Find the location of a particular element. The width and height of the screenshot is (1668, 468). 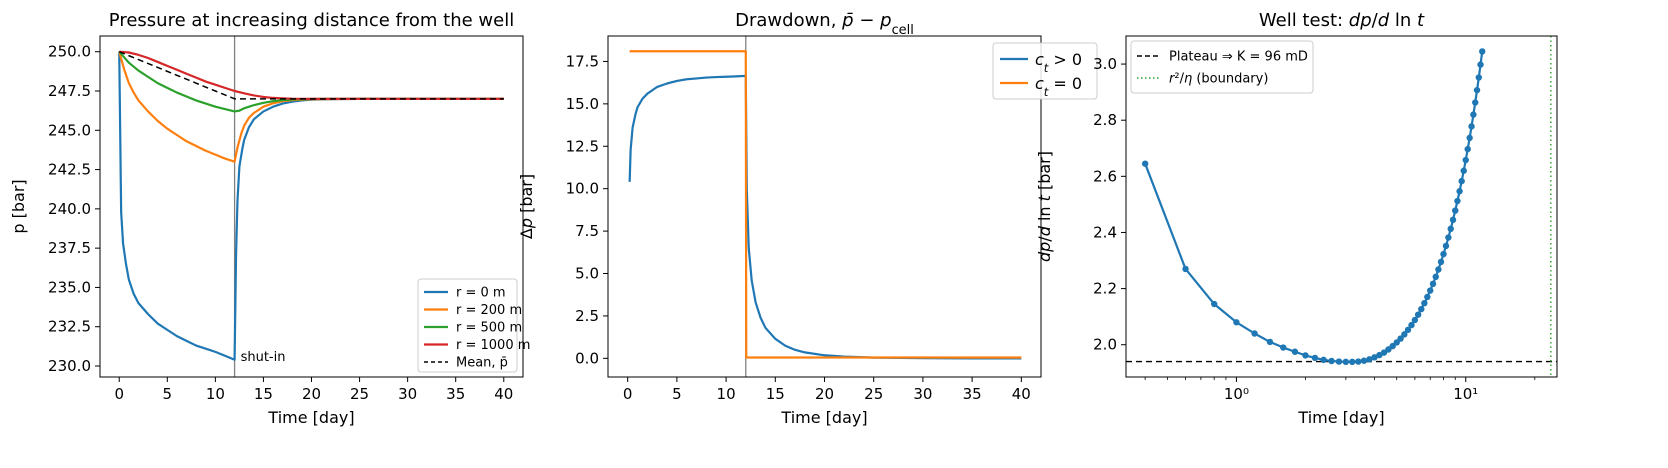

y-tick-label: 250.0 is located at coordinates (69, 52).